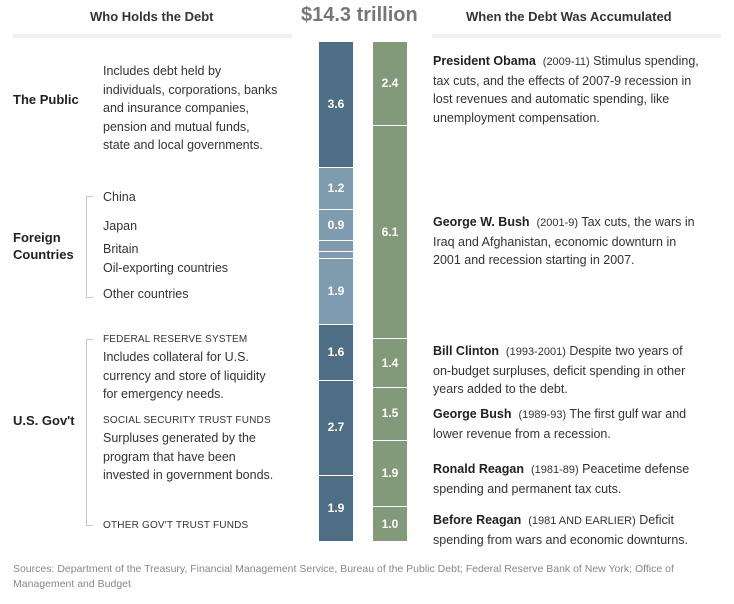  I want to click on total-title: $14.3 trillion, so click(359, 15).